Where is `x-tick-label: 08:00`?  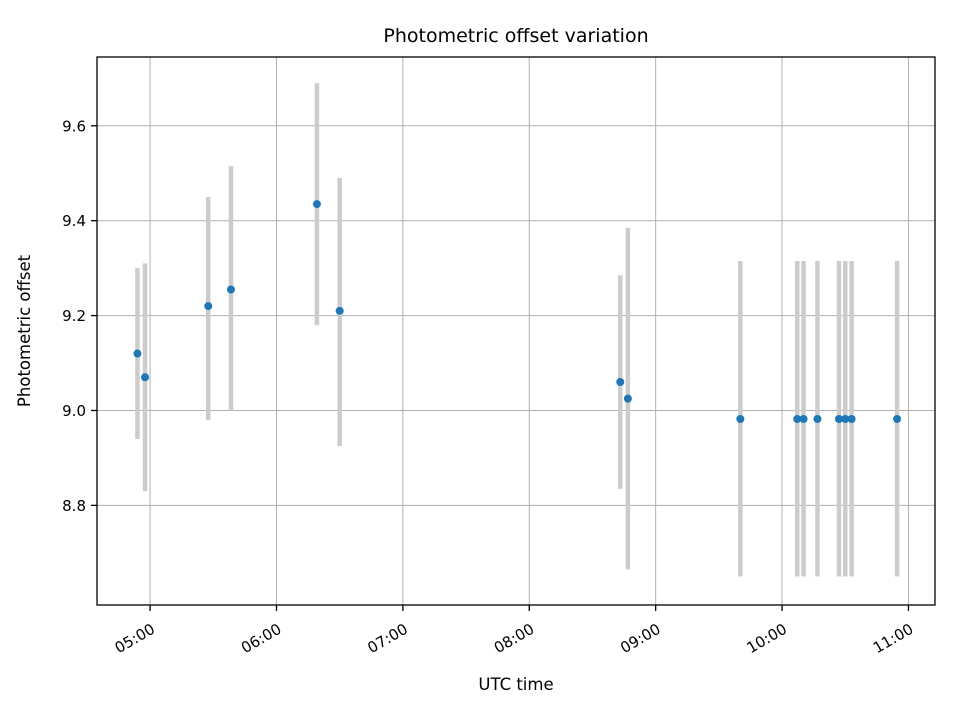
x-tick-label: 08:00 is located at coordinates (514, 638).